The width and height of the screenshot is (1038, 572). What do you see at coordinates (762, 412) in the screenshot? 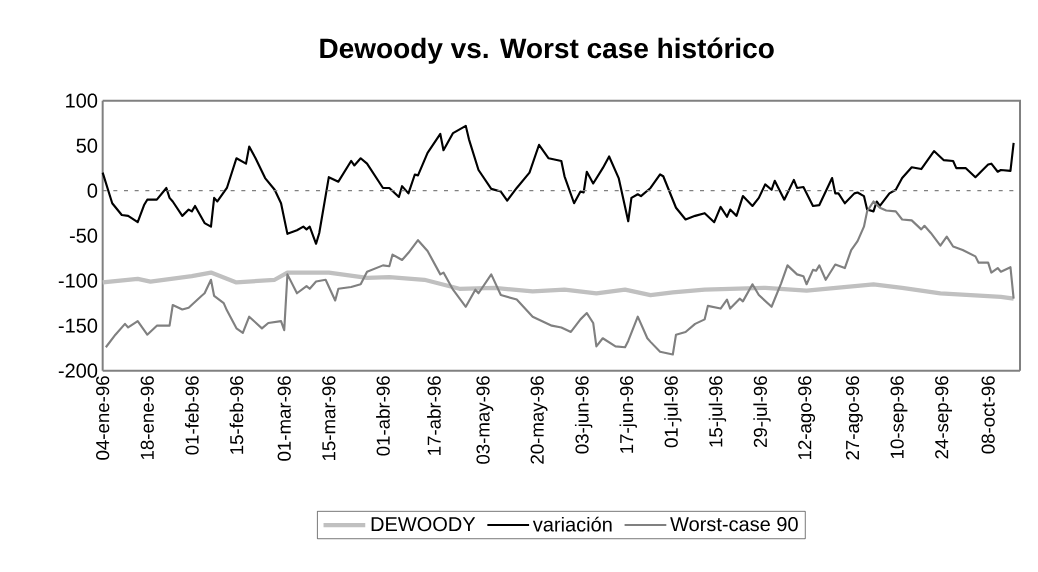
I see `x-tick-label: 29-jul-96` at bounding box center [762, 412].